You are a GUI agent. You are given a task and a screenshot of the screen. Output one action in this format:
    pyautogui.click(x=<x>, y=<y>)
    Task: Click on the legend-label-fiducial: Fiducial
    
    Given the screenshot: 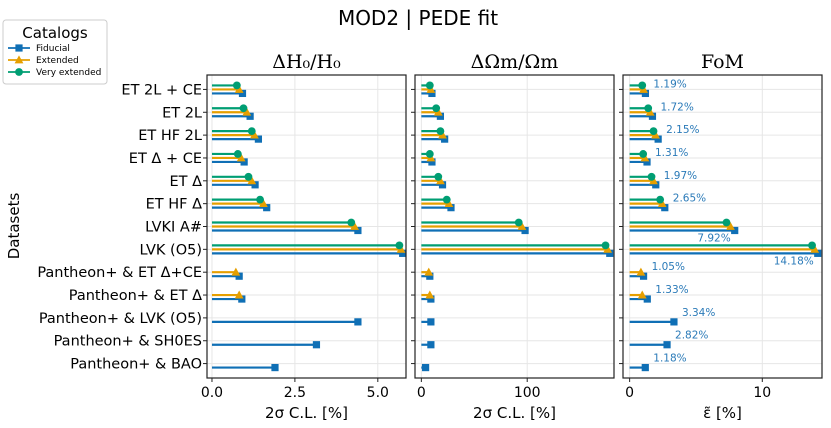 What is the action you would take?
    pyautogui.click(x=53, y=49)
    